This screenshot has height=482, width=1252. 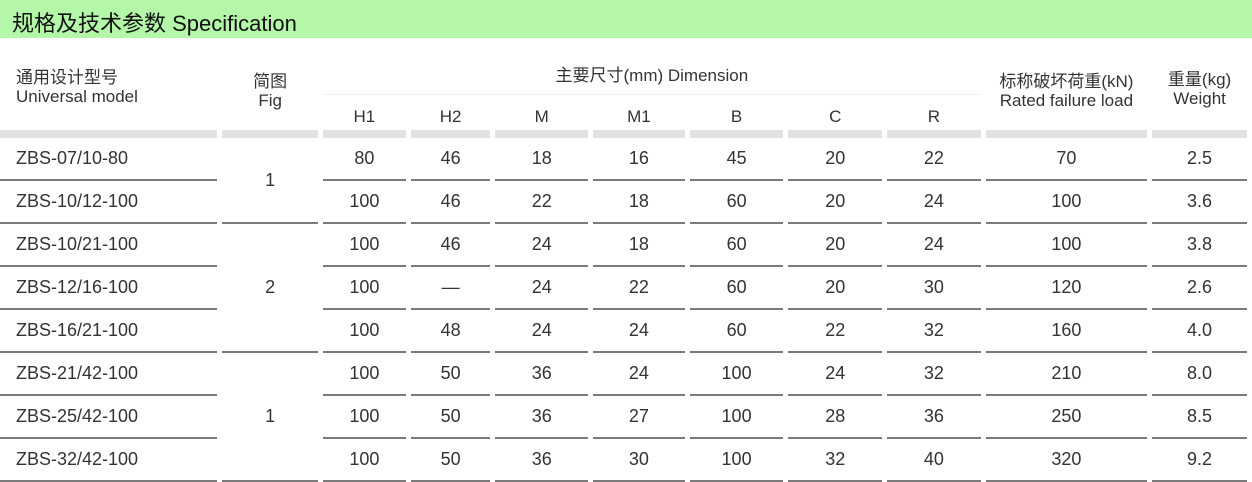 What do you see at coordinates (450, 116) in the screenshot?
I see `header-h2: H2` at bounding box center [450, 116].